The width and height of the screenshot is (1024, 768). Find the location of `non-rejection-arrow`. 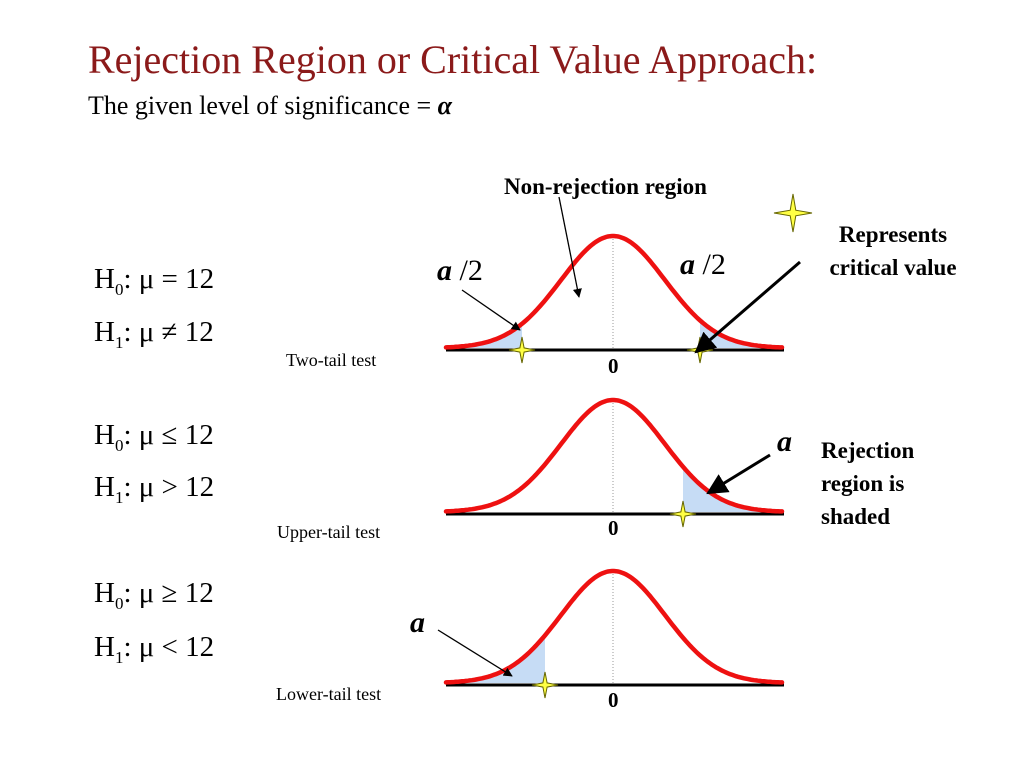

non-rejection-arrow is located at coordinates (570, 247).